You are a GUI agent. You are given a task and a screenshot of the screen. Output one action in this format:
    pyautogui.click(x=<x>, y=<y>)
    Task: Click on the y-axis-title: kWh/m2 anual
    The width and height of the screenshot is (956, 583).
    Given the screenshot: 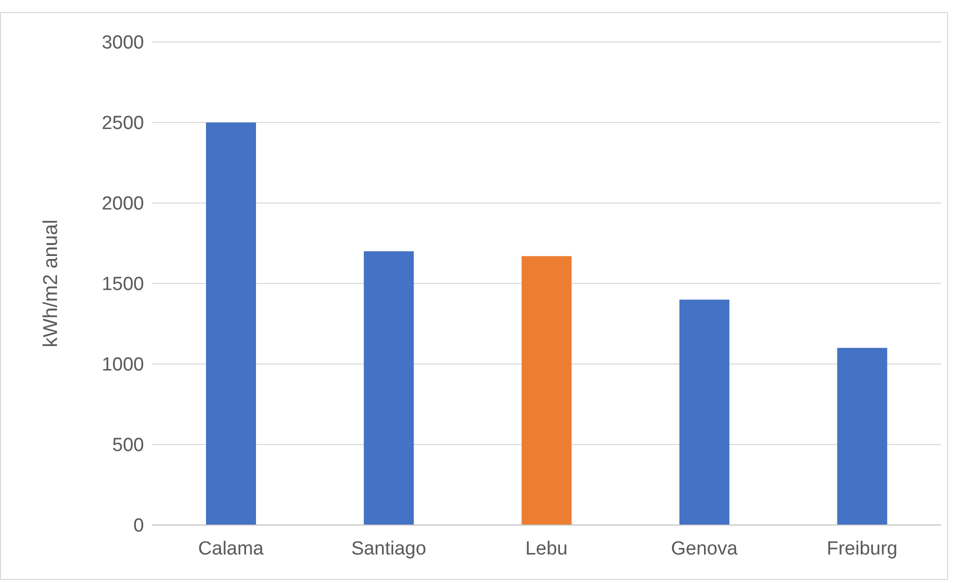 What is the action you would take?
    pyautogui.click(x=51, y=284)
    